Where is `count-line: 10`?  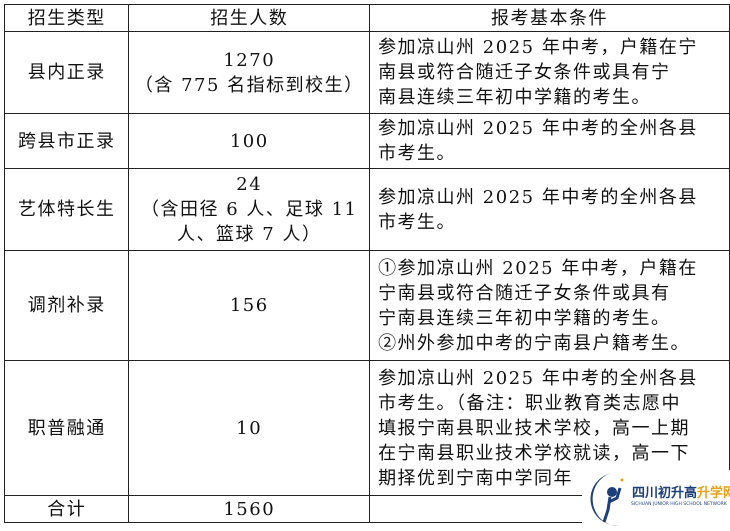
count-line: 10 is located at coordinates (249, 428).